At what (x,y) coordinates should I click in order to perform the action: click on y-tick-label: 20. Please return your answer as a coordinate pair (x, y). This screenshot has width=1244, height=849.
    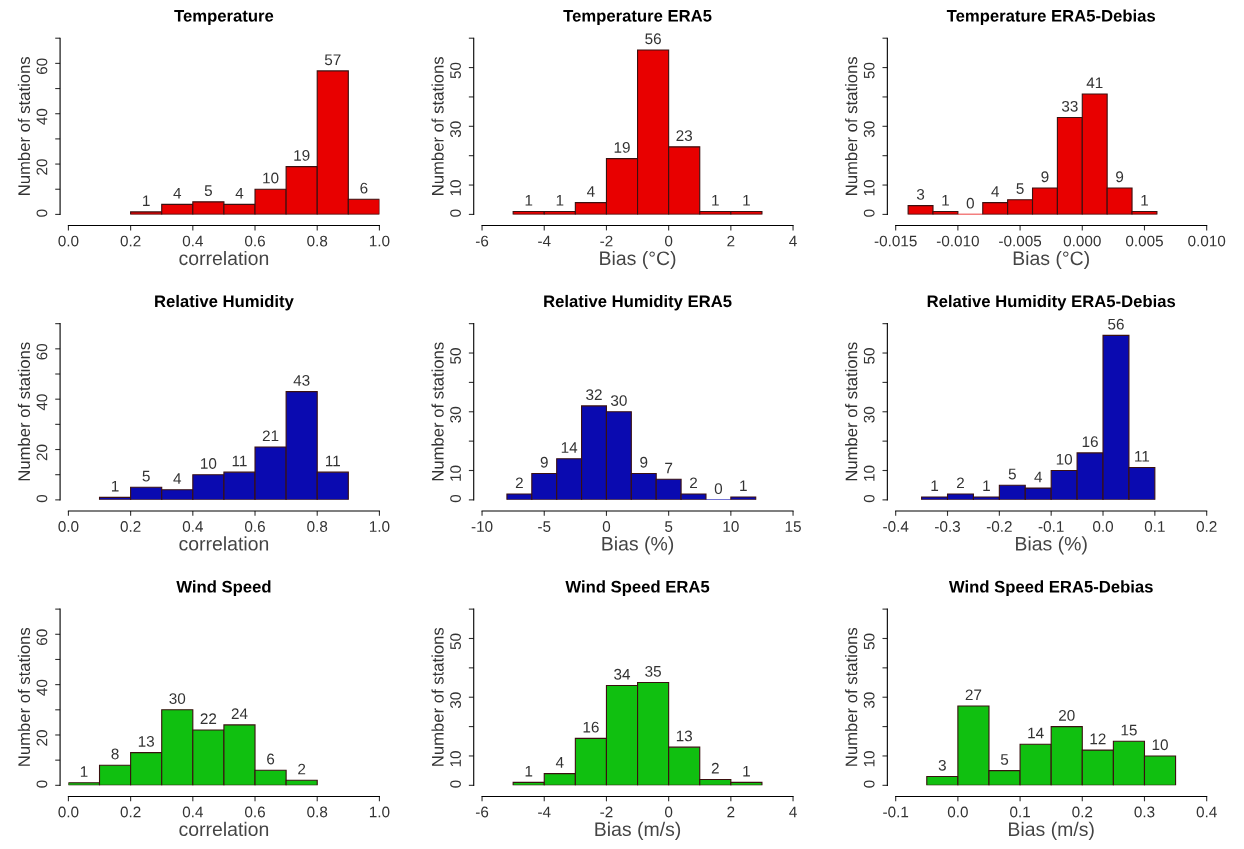
    Looking at the image, I should click on (42, 167).